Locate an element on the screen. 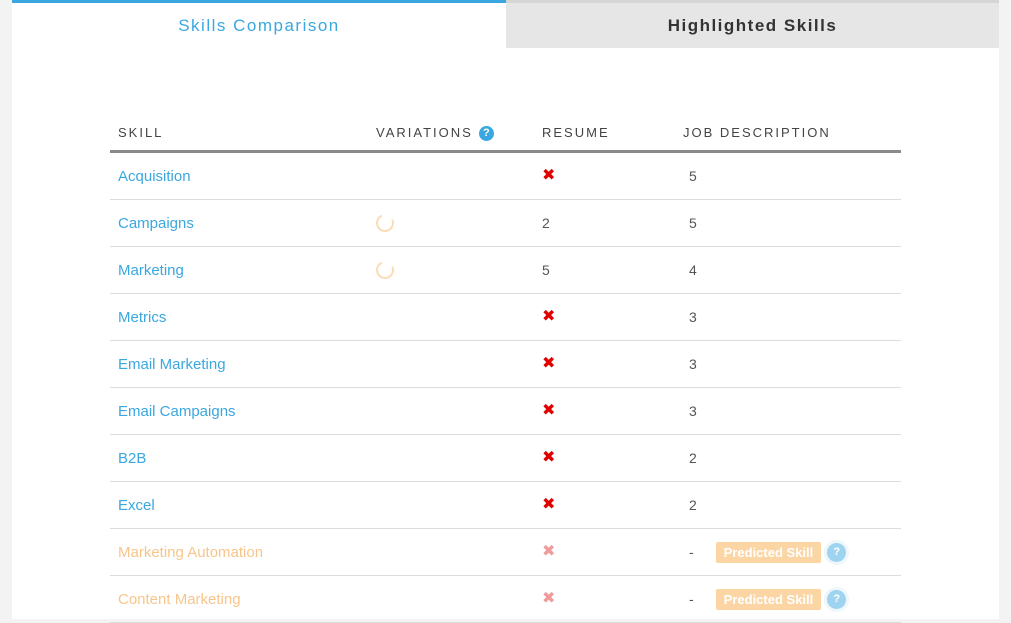 The image size is (1011, 623). skill-link: Email Campaigns is located at coordinates (177, 411).